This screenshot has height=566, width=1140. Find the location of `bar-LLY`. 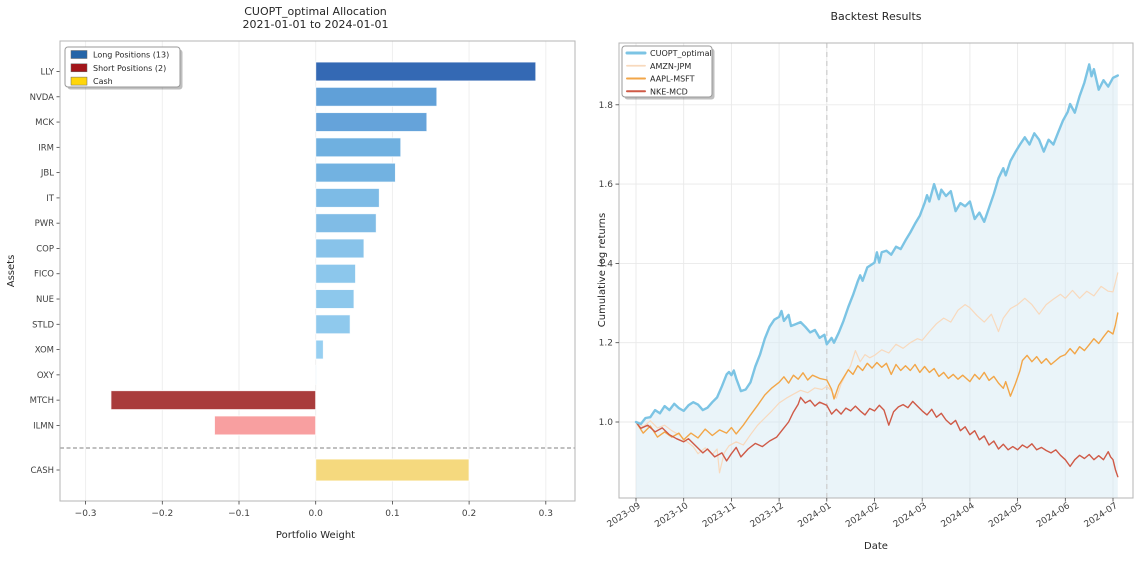

bar-LLY is located at coordinates (426, 71).